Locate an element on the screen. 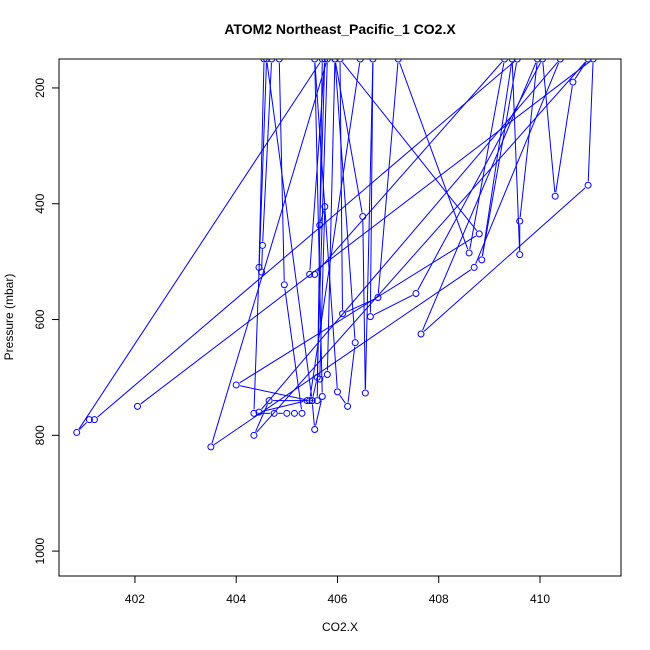 The image size is (650, 650). chart-title: ATOM2 Northeast_Pacific_1 CO2.X is located at coordinates (340, 29).